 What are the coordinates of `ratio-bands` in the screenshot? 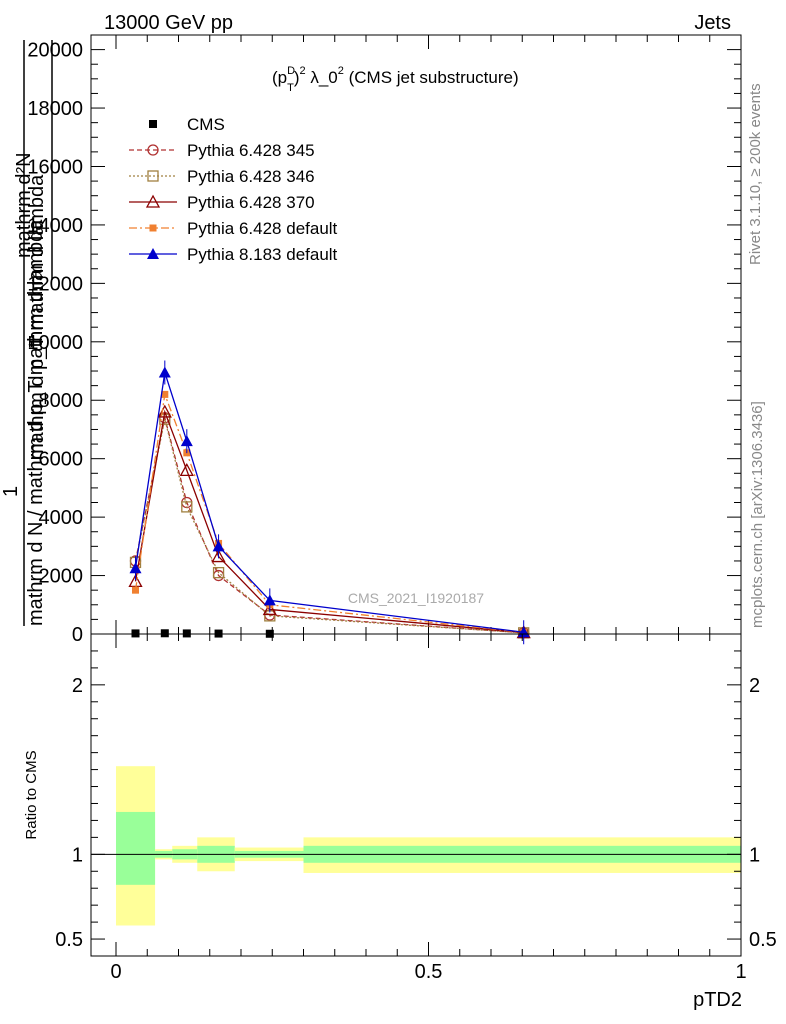 It's located at (428, 846).